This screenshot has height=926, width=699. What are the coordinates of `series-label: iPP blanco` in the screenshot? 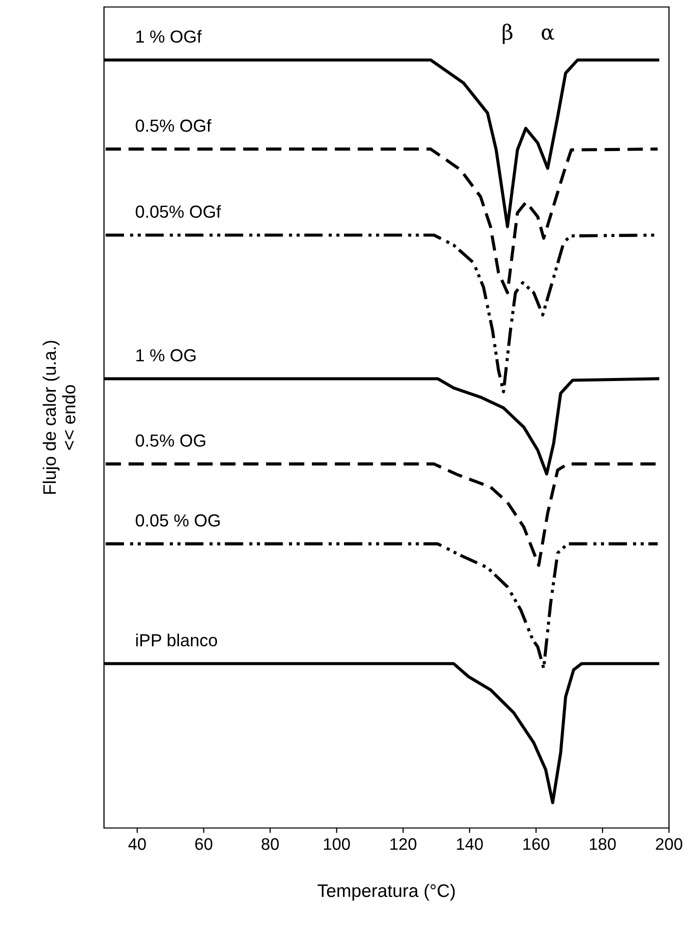 It's located at (177, 640).